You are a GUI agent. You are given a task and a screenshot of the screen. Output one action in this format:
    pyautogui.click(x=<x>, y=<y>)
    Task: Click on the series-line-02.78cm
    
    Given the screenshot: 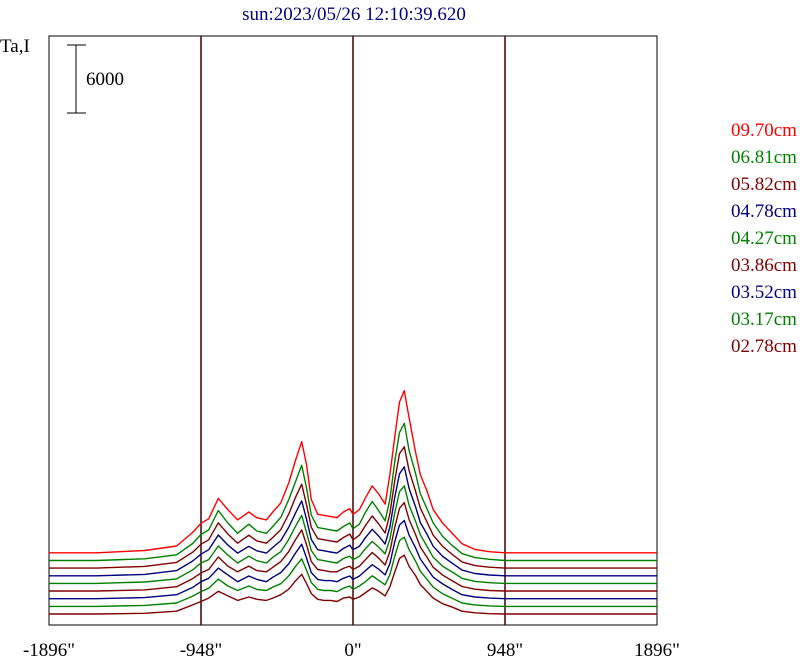 What is the action you would take?
    pyautogui.click(x=353, y=584)
    